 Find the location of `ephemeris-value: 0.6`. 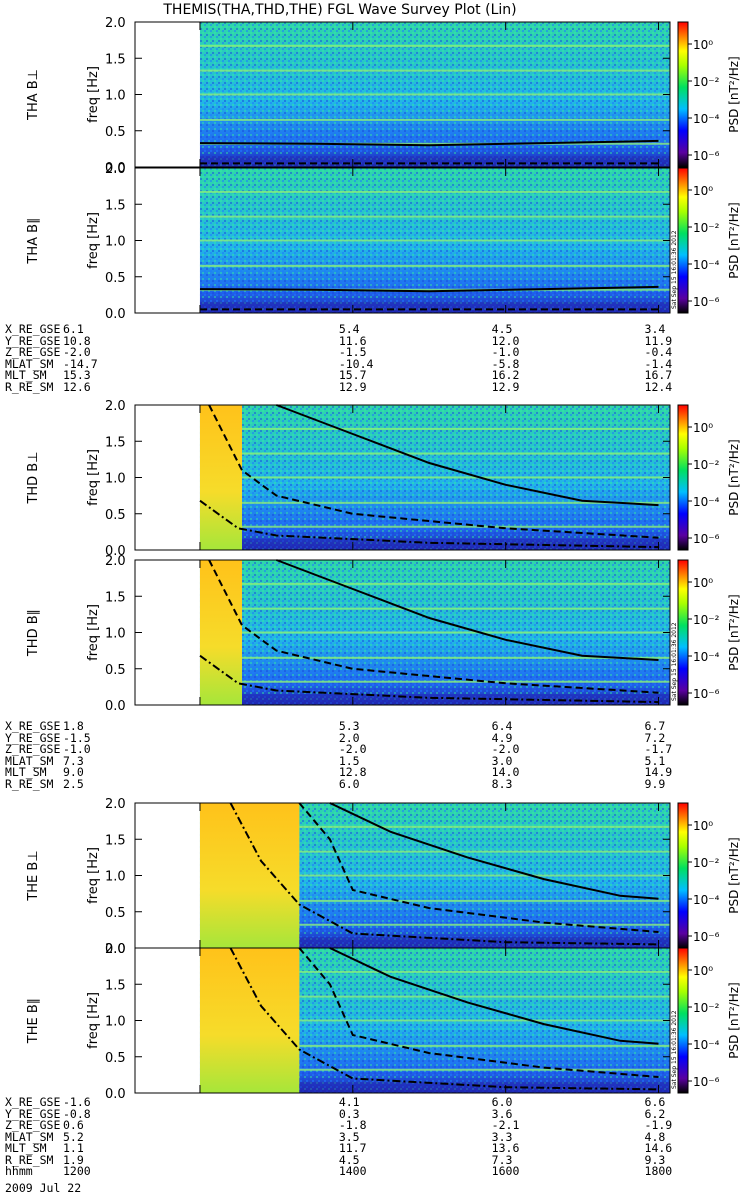

ephemeris-value: 0.6 is located at coordinates (73, 1125).